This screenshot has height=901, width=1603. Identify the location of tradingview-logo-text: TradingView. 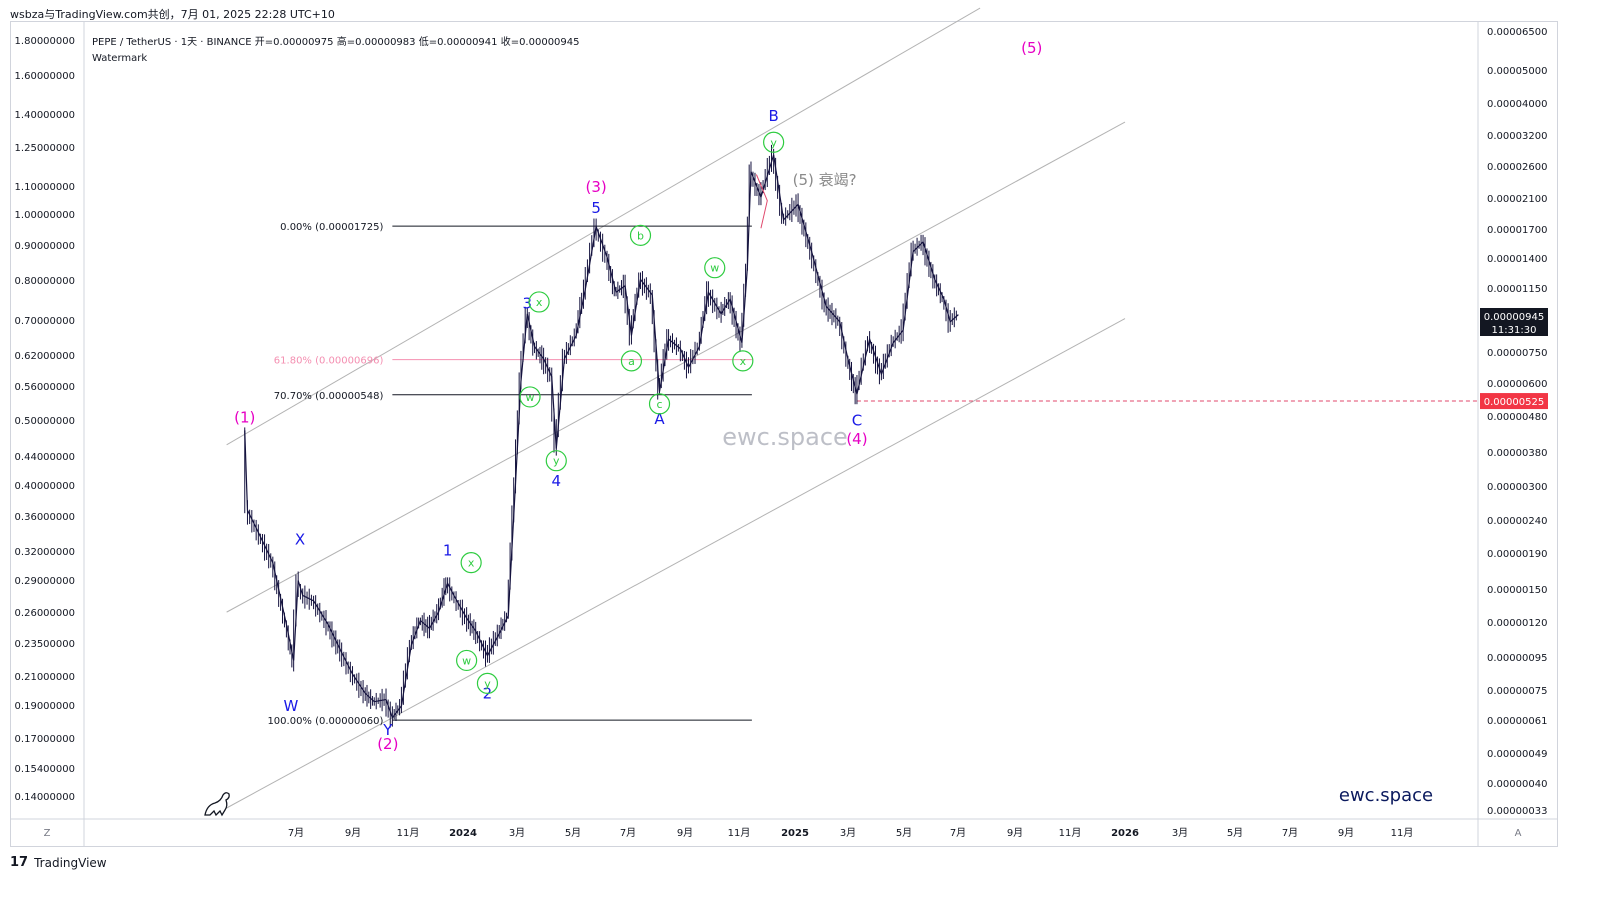
(70, 862).